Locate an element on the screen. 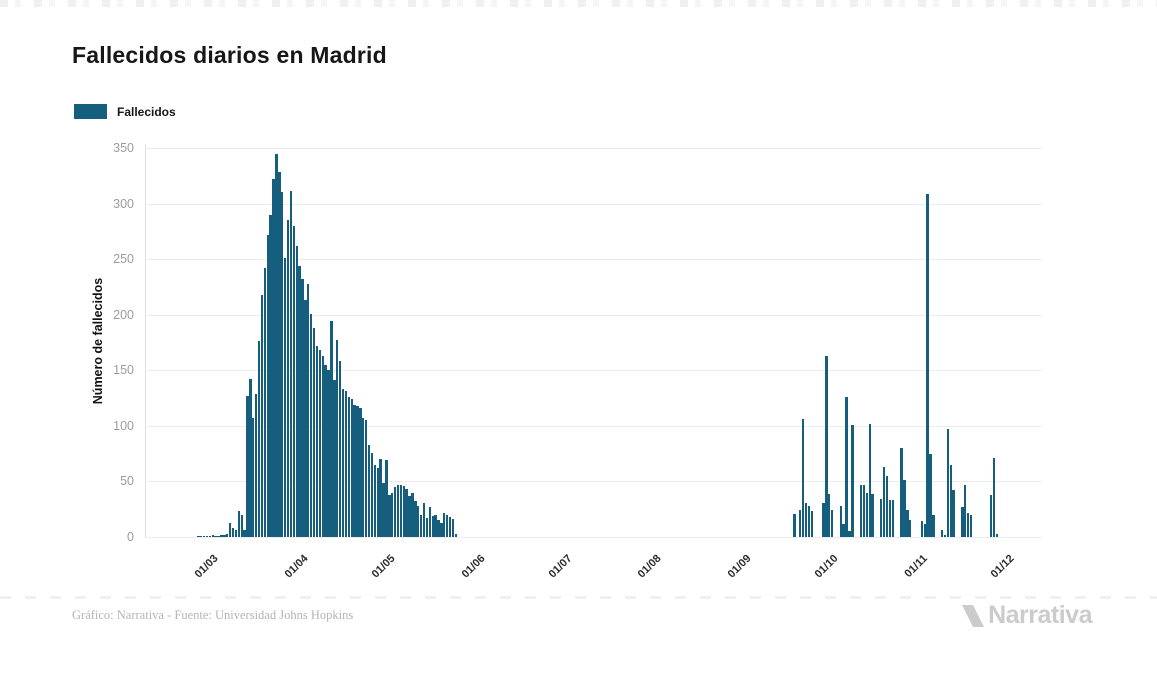 This screenshot has width=1157, height=674. narrativa-logo: Narrativa is located at coordinates (1026, 615).